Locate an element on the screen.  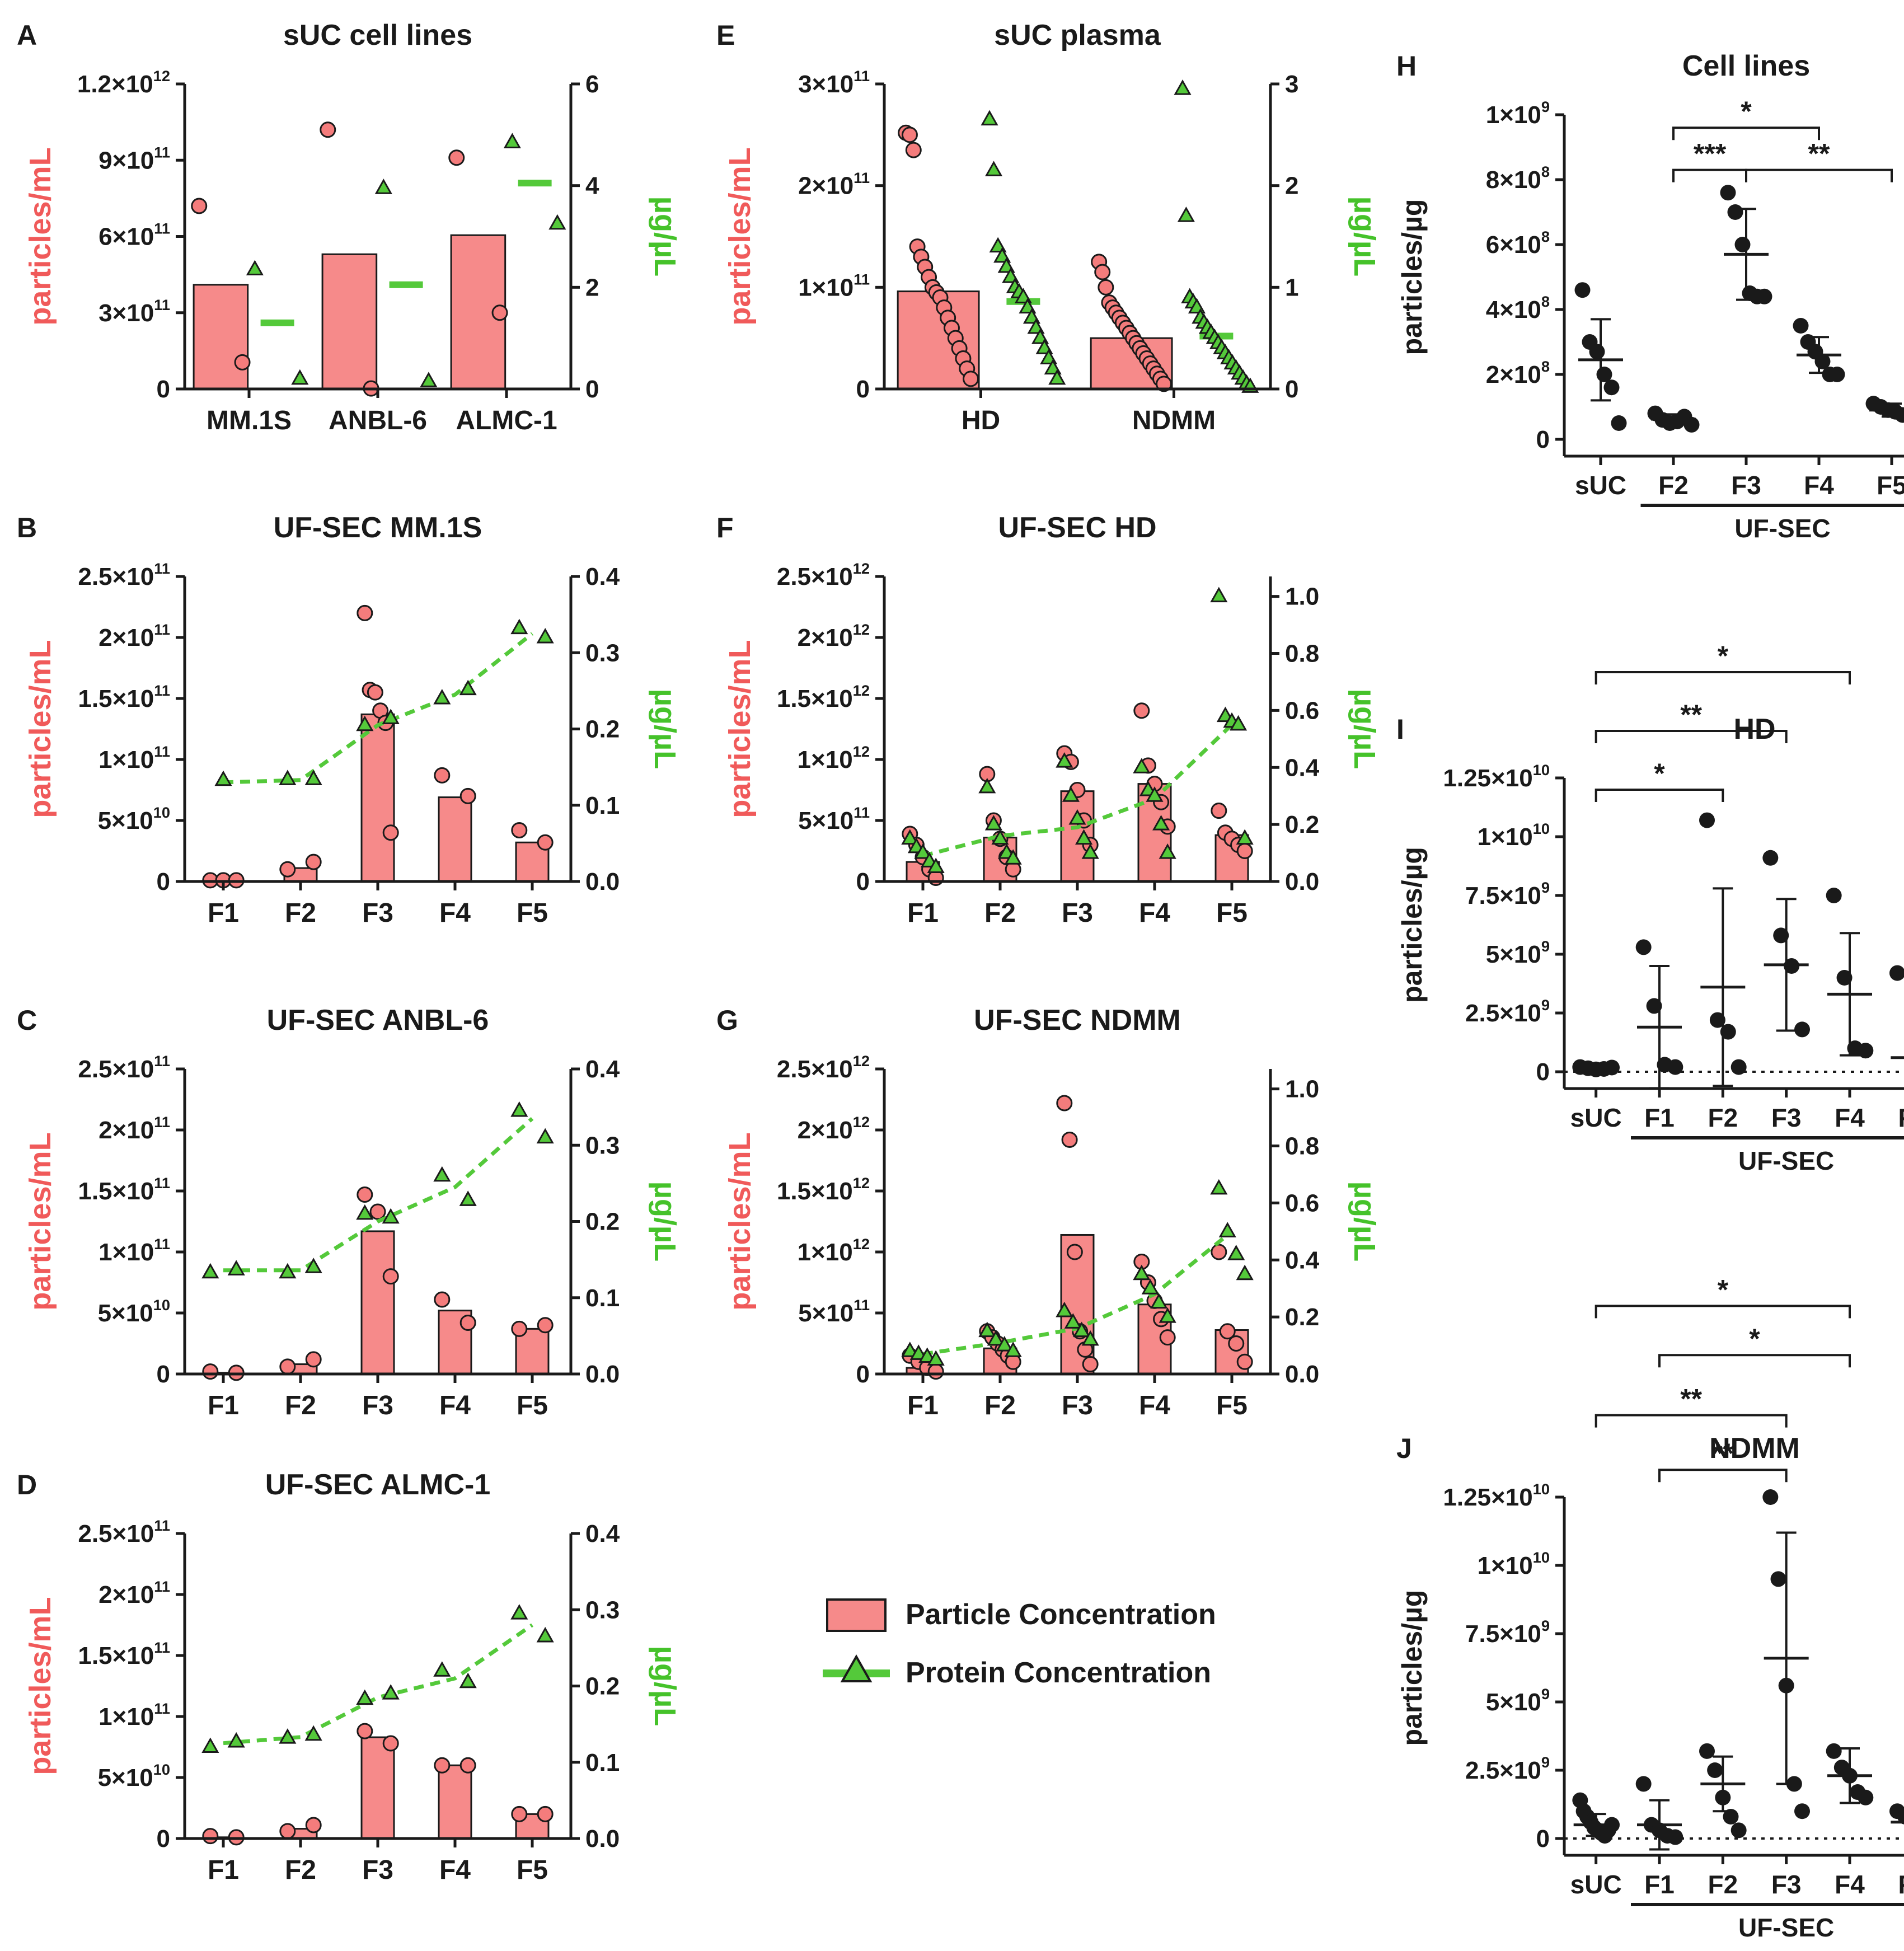
y-tick-label: 2.5×10¹² is located at coordinates (824, 1067).